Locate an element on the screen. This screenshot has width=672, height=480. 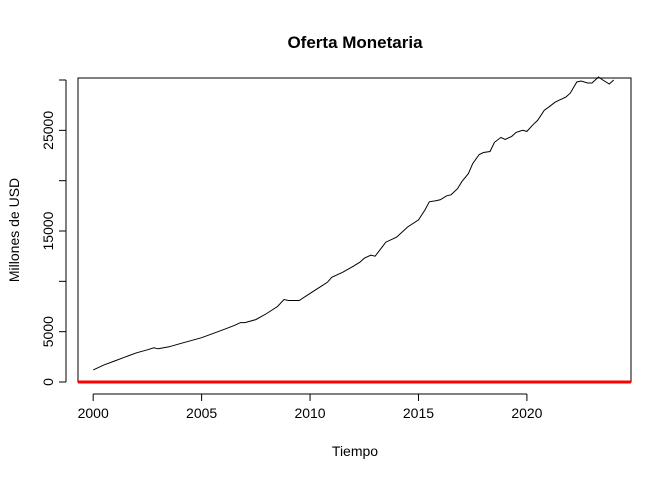
x-axis: 2000 2005 2010 2015 2020 is located at coordinates (310, 407).